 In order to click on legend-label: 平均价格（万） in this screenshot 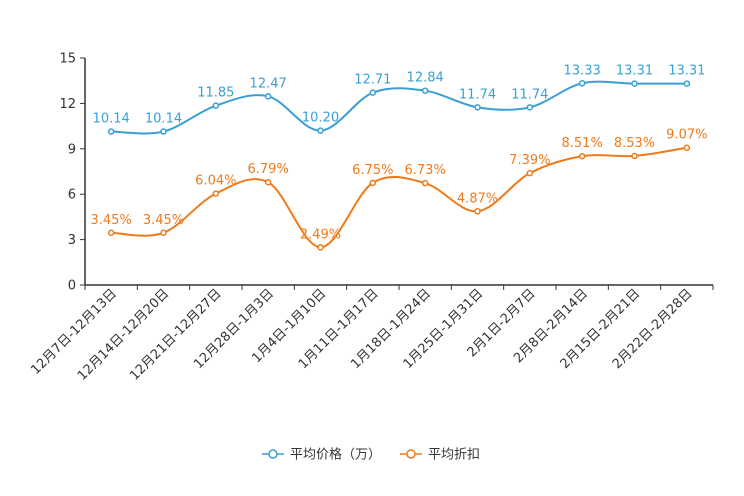, I will do `click(335, 455)`.